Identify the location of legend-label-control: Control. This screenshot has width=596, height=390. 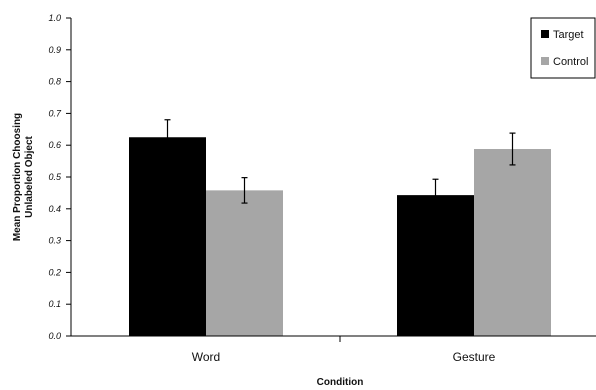
(570, 62).